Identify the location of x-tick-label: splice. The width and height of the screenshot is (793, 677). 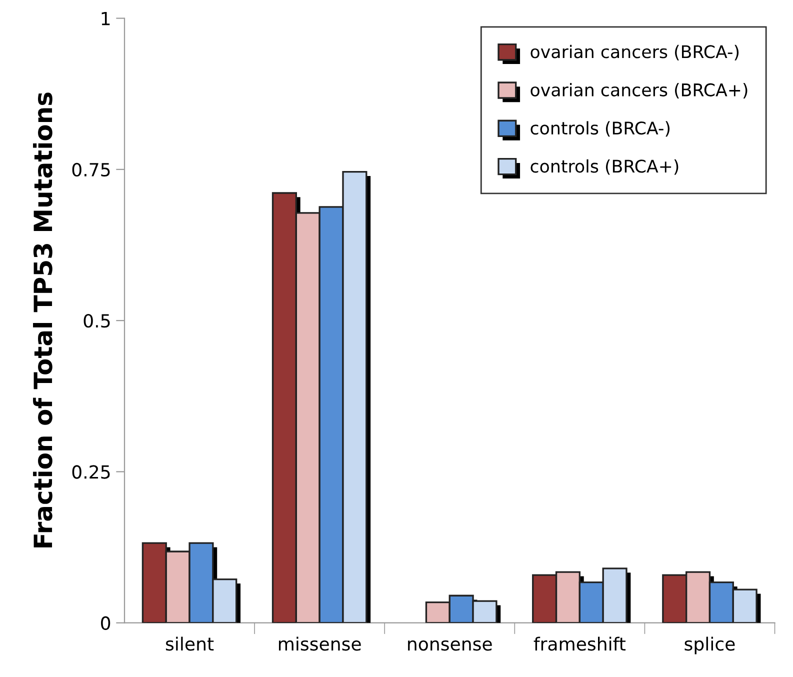
(709, 645).